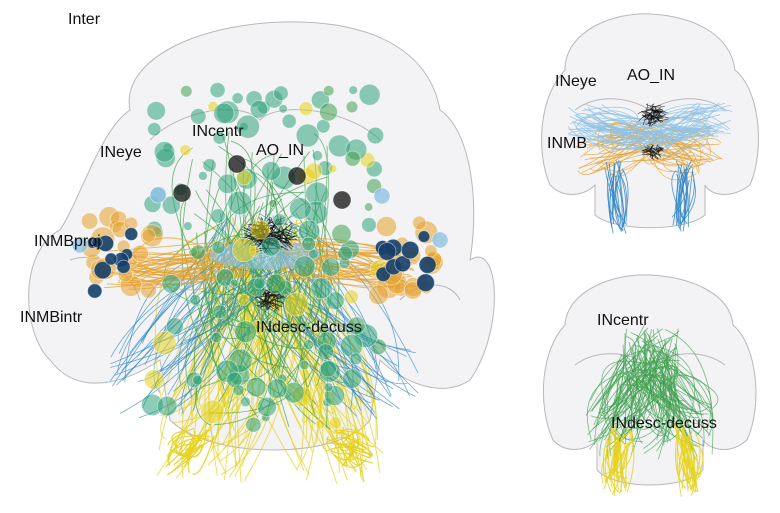  Describe the element at coordinates (84, 19) in the screenshot. I see `panel-title: Inter` at that location.